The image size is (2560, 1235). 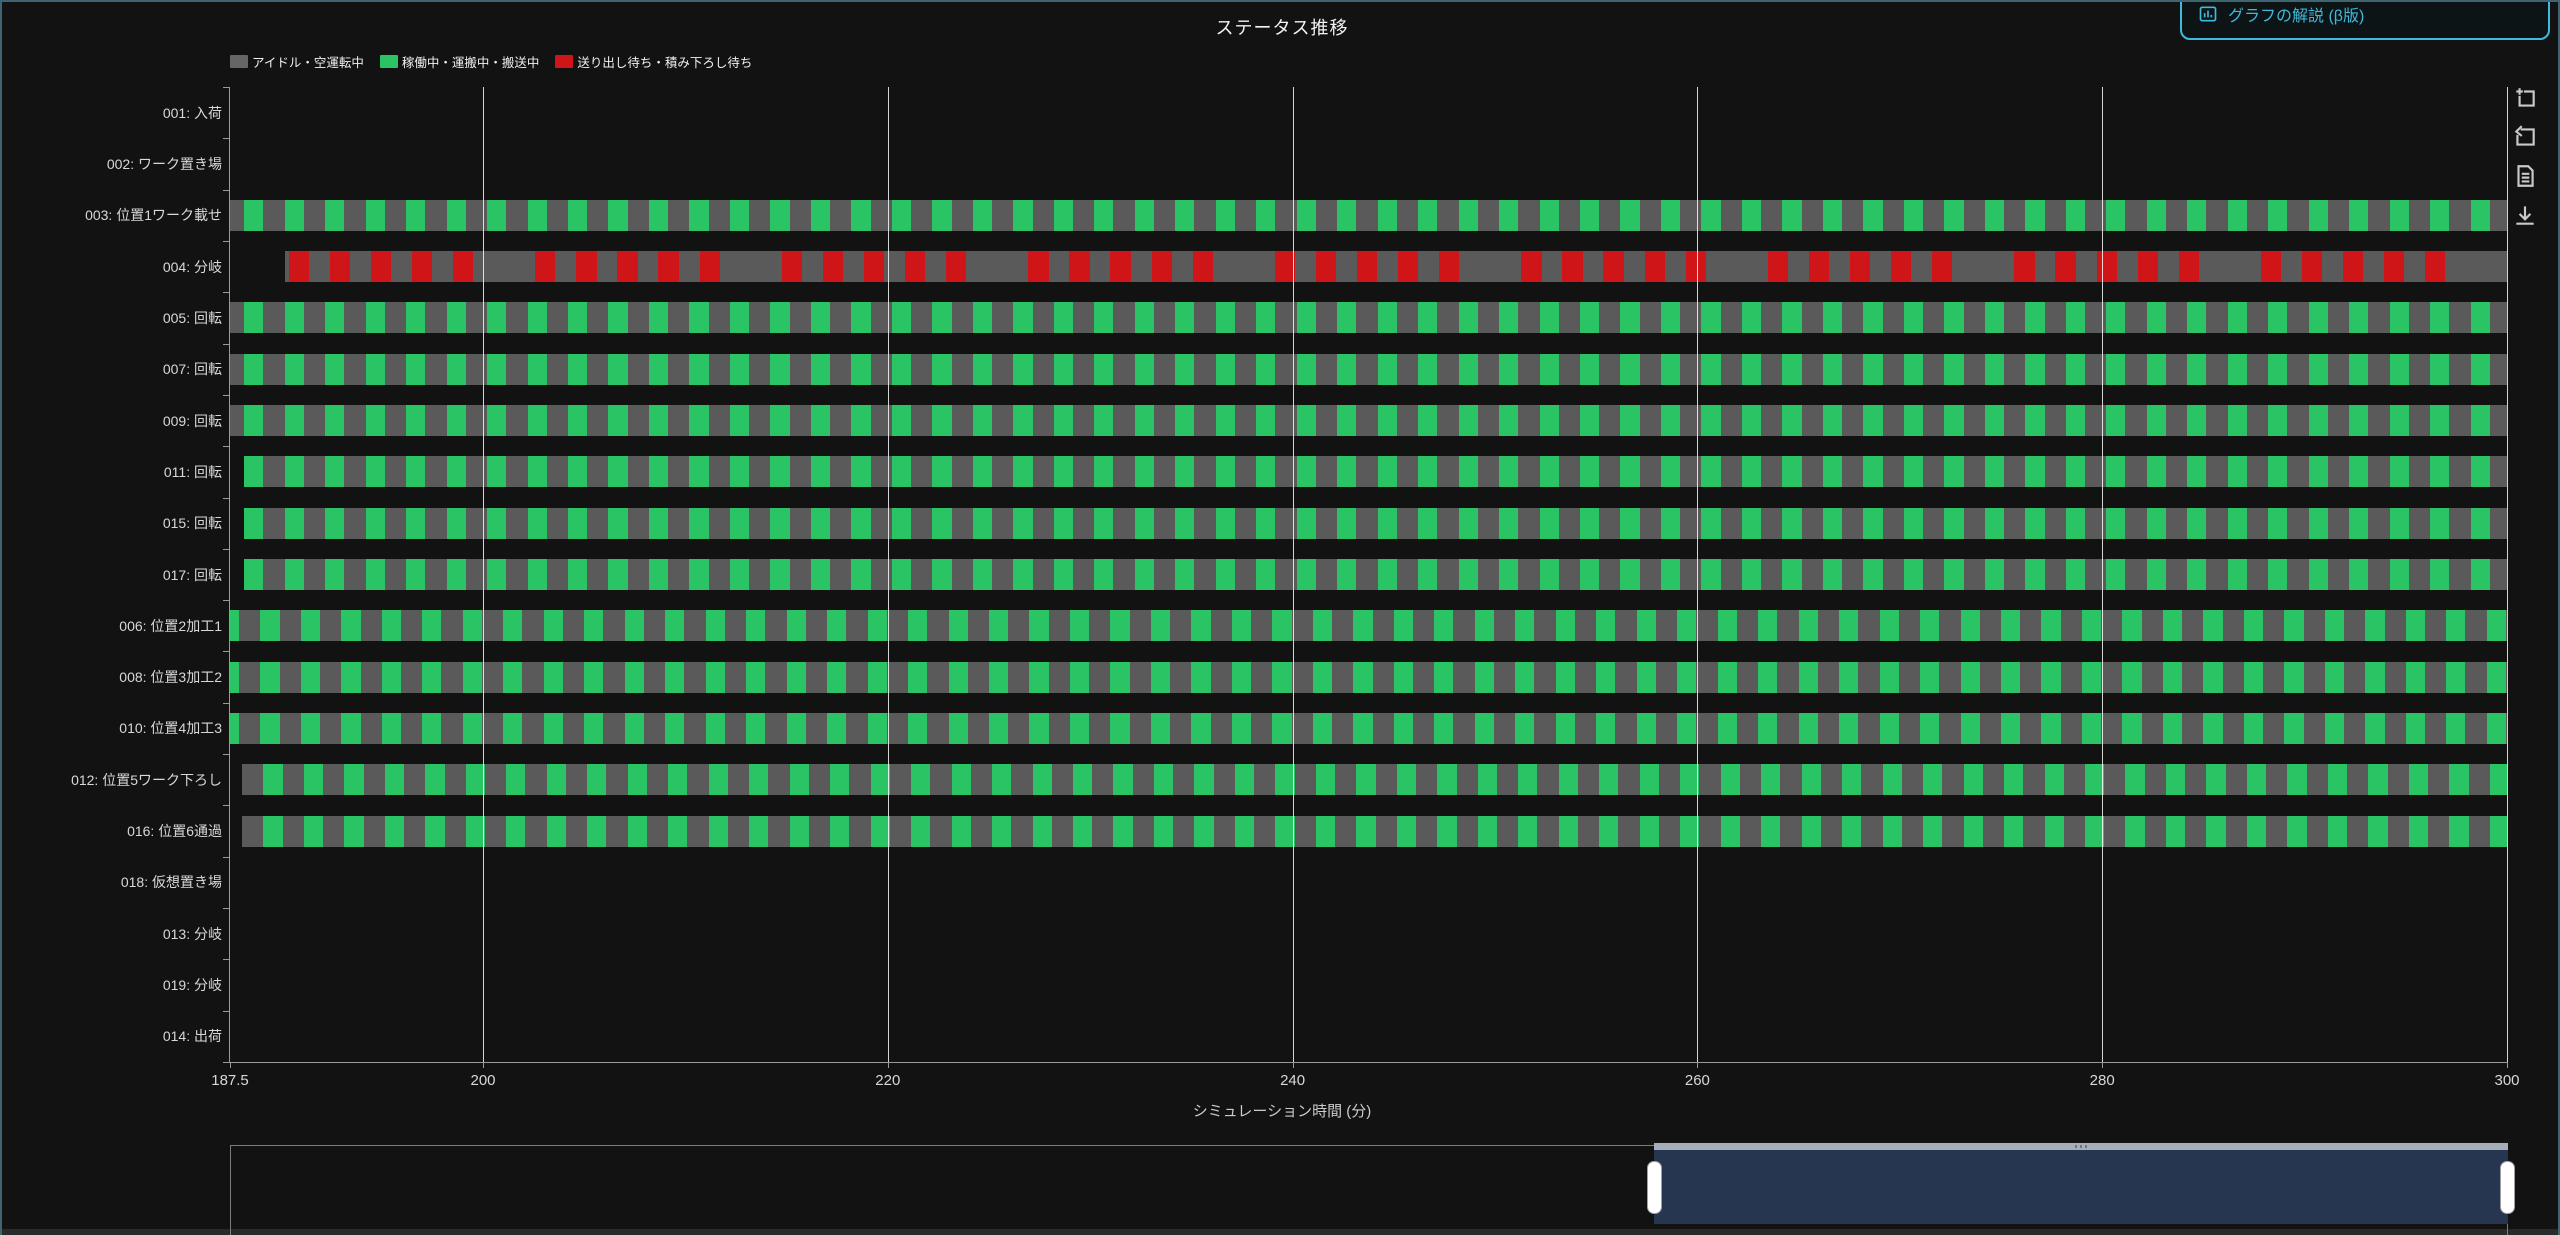 I want to click on zoom-in-icon, so click(x=2525, y=99).